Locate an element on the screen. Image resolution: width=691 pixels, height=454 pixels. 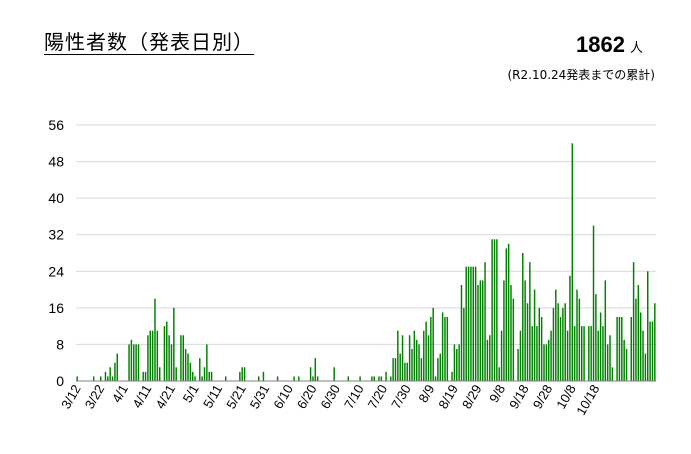
x-tick-label: 6/20 is located at coordinates (307, 396).